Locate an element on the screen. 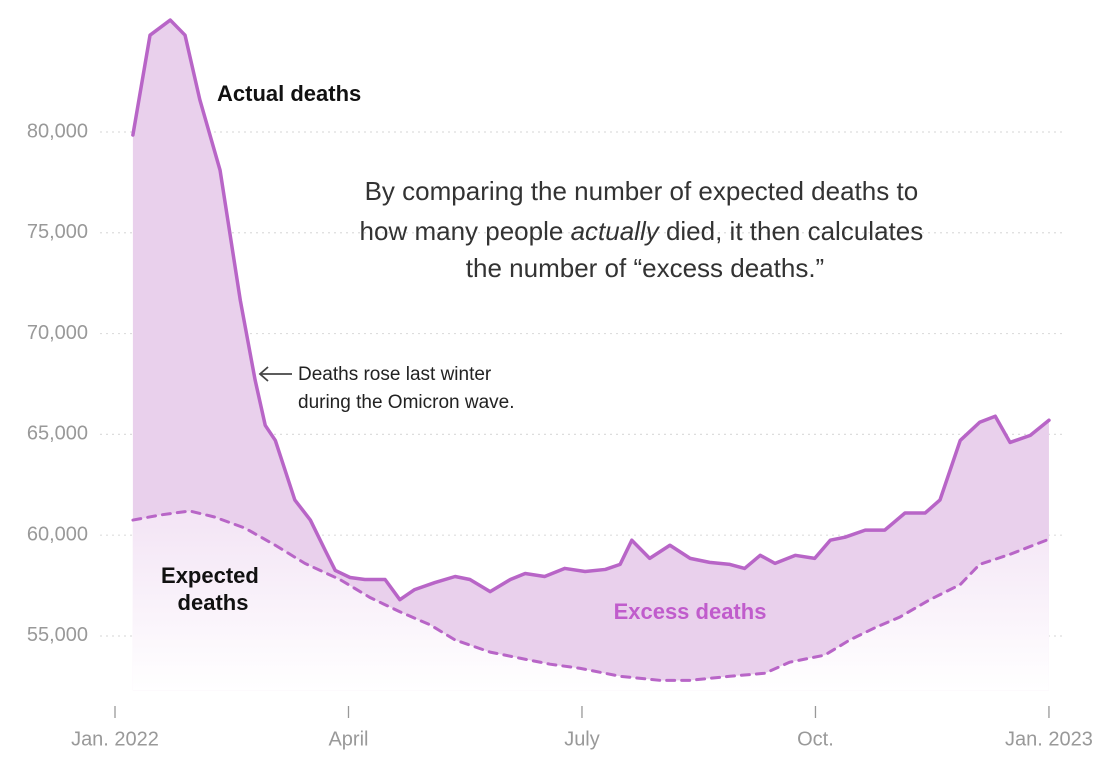  y-tick-label: 65,000 is located at coordinates (57, 434).